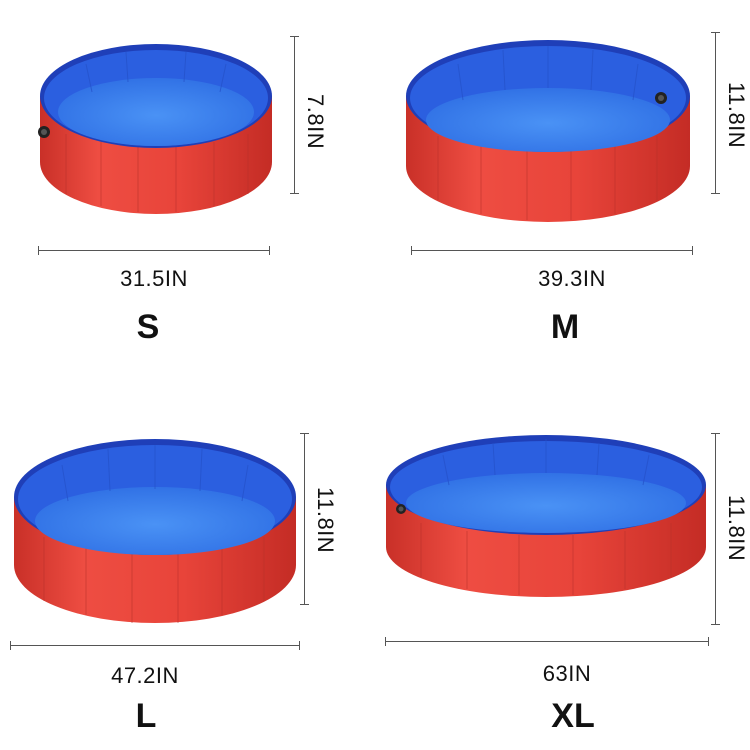 The height and width of the screenshot is (750, 750). I want to click on width-label-m: 39.3IN, so click(572, 278).